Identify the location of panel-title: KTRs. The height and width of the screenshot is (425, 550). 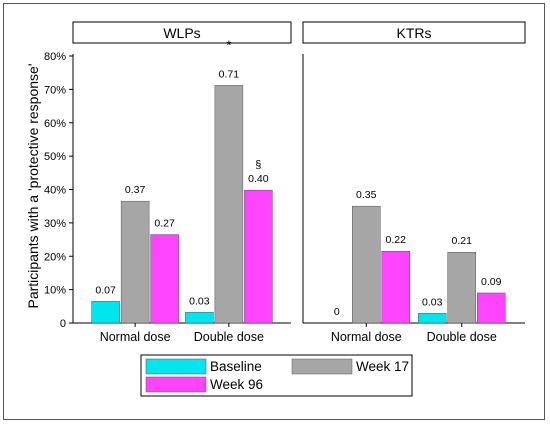
(414, 33).